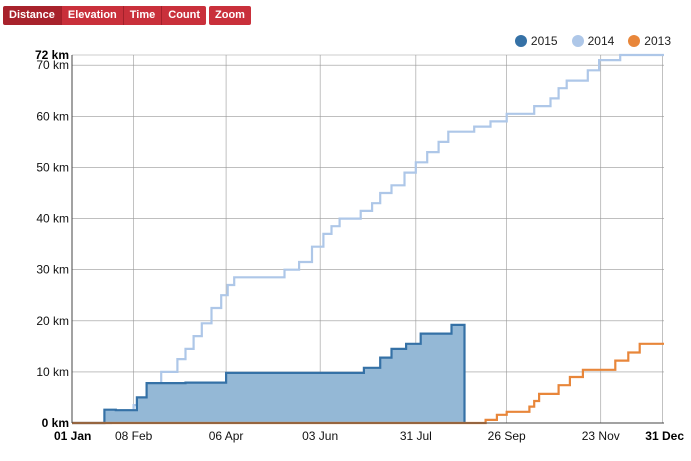  What do you see at coordinates (55, 423) in the screenshot?
I see `y-tick-label: 0 km` at bounding box center [55, 423].